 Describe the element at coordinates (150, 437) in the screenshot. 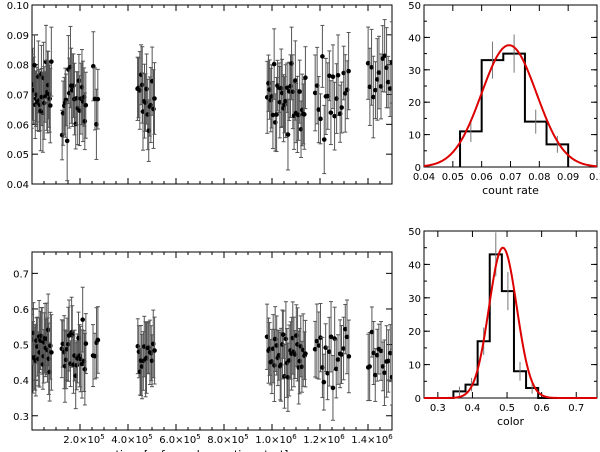

I see `x-tick-exponent: 5` at that location.